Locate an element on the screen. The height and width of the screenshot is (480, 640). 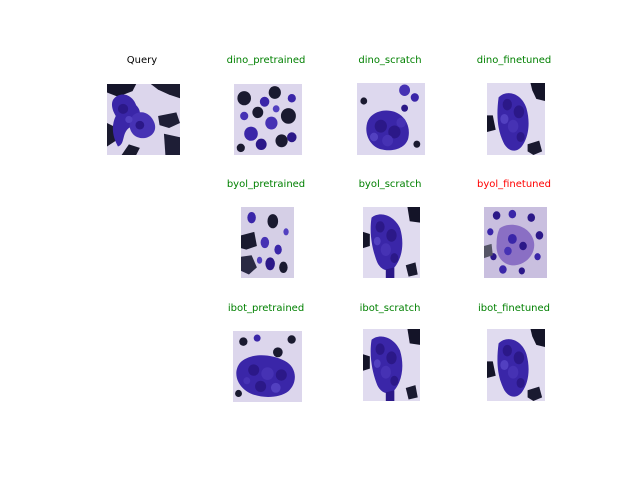
result-image-ibot-pretrained is located at coordinates (267, 366).